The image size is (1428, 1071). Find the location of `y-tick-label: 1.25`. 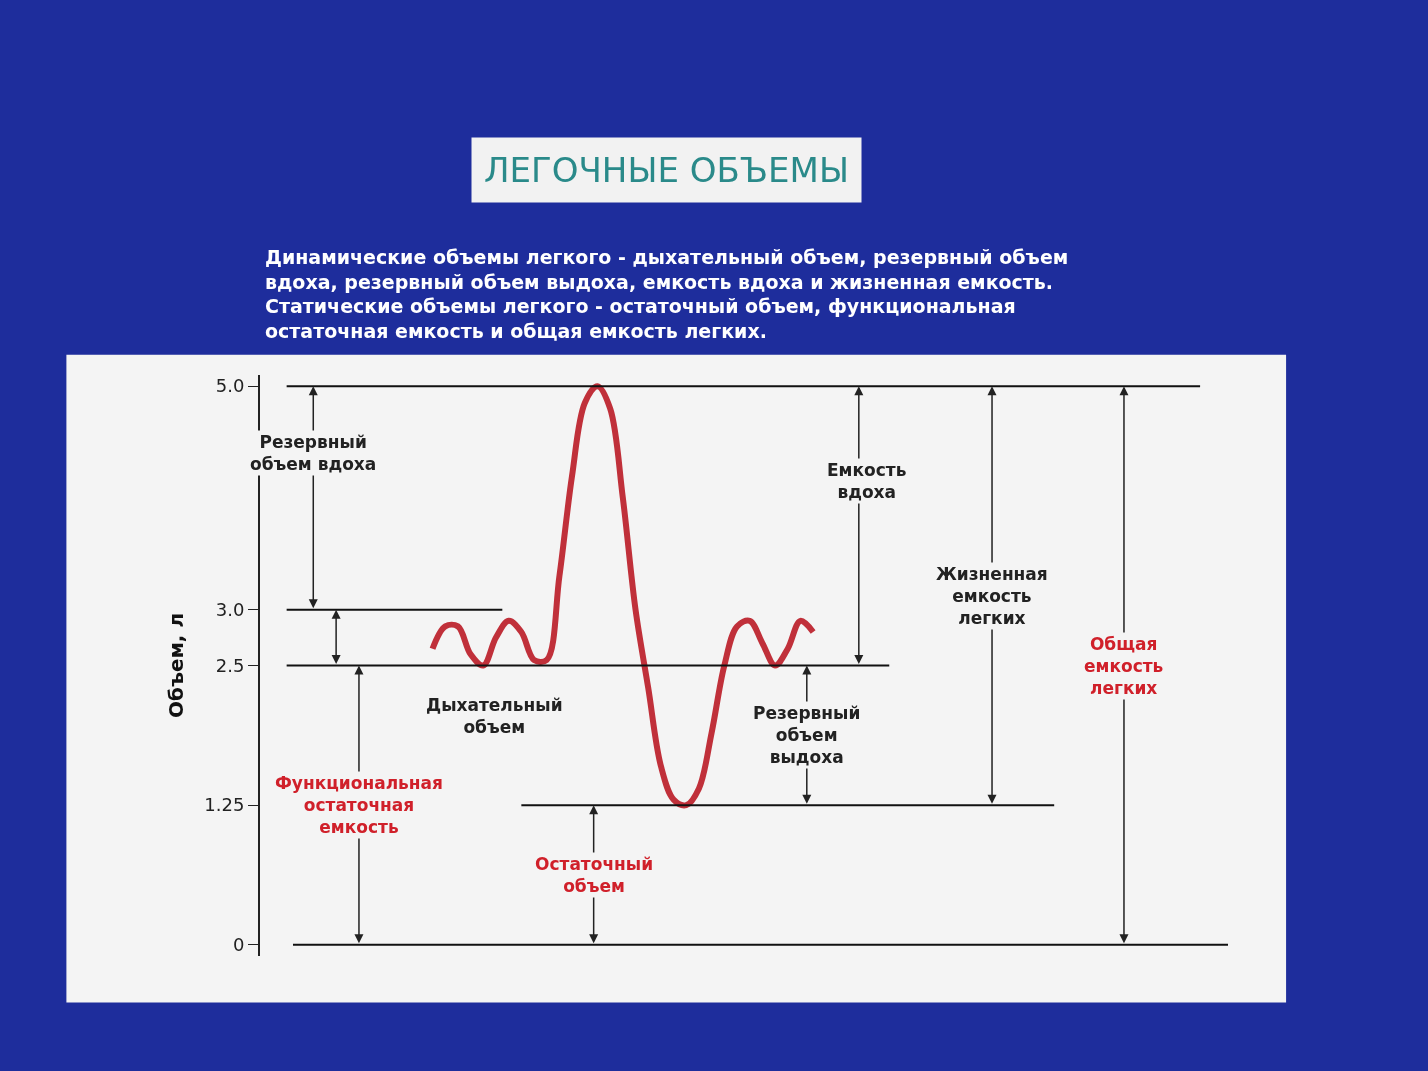

y-tick-label: 1.25 is located at coordinates (224, 805).